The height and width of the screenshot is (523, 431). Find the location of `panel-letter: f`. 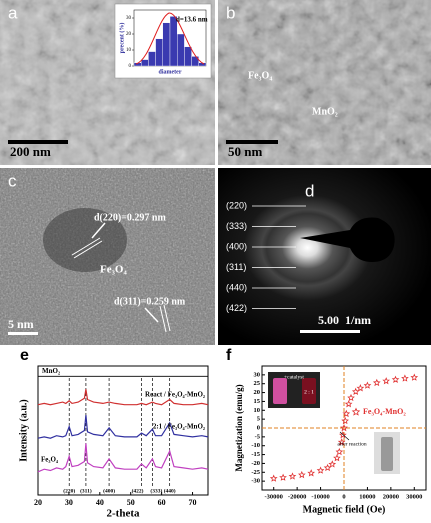

panel-letter: f is located at coordinates (229, 355).